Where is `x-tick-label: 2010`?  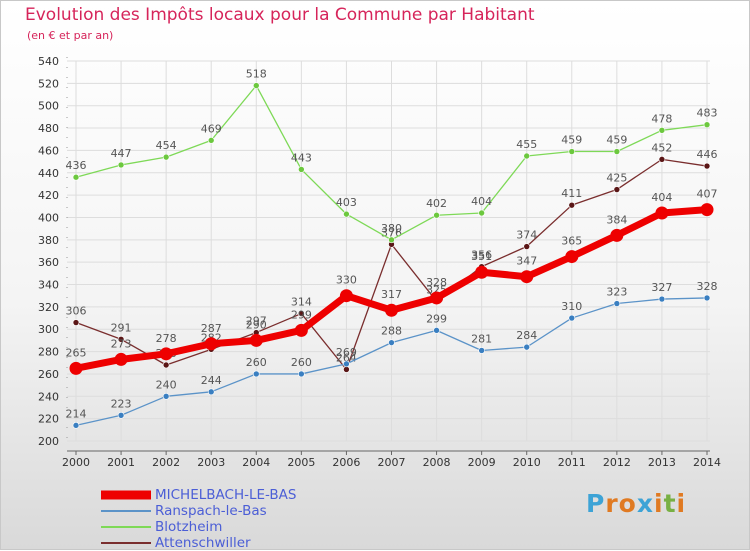
x-tick-label: 2010 is located at coordinates (527, 462).